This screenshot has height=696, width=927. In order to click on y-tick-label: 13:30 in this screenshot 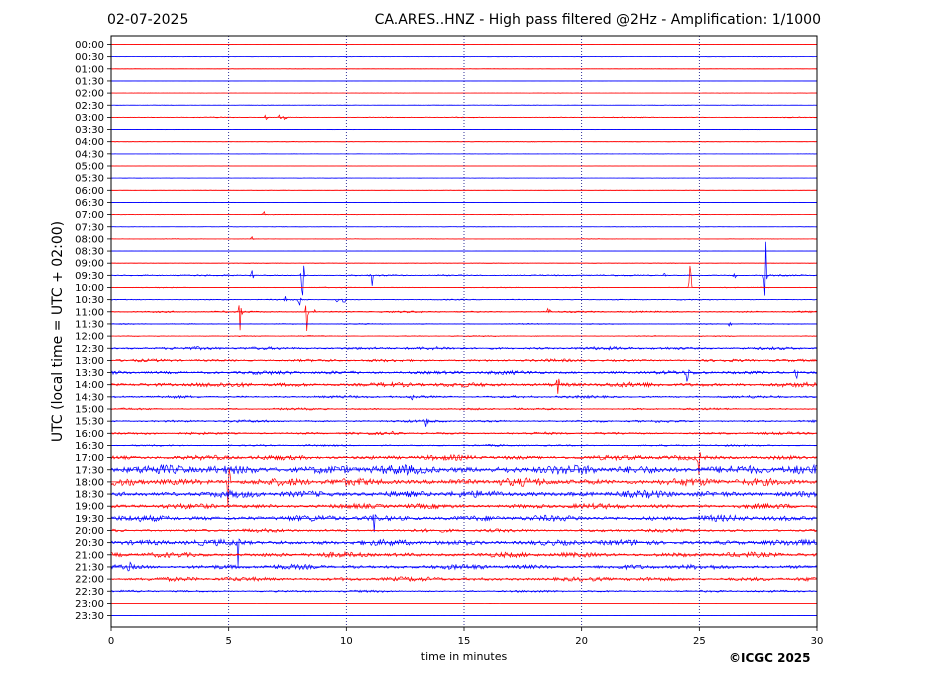, I will do `click(89, 373)`.